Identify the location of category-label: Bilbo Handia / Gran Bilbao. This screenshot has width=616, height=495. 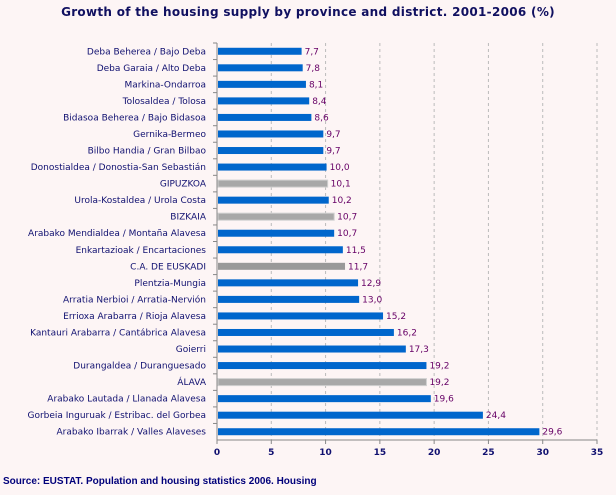
(147, 152).